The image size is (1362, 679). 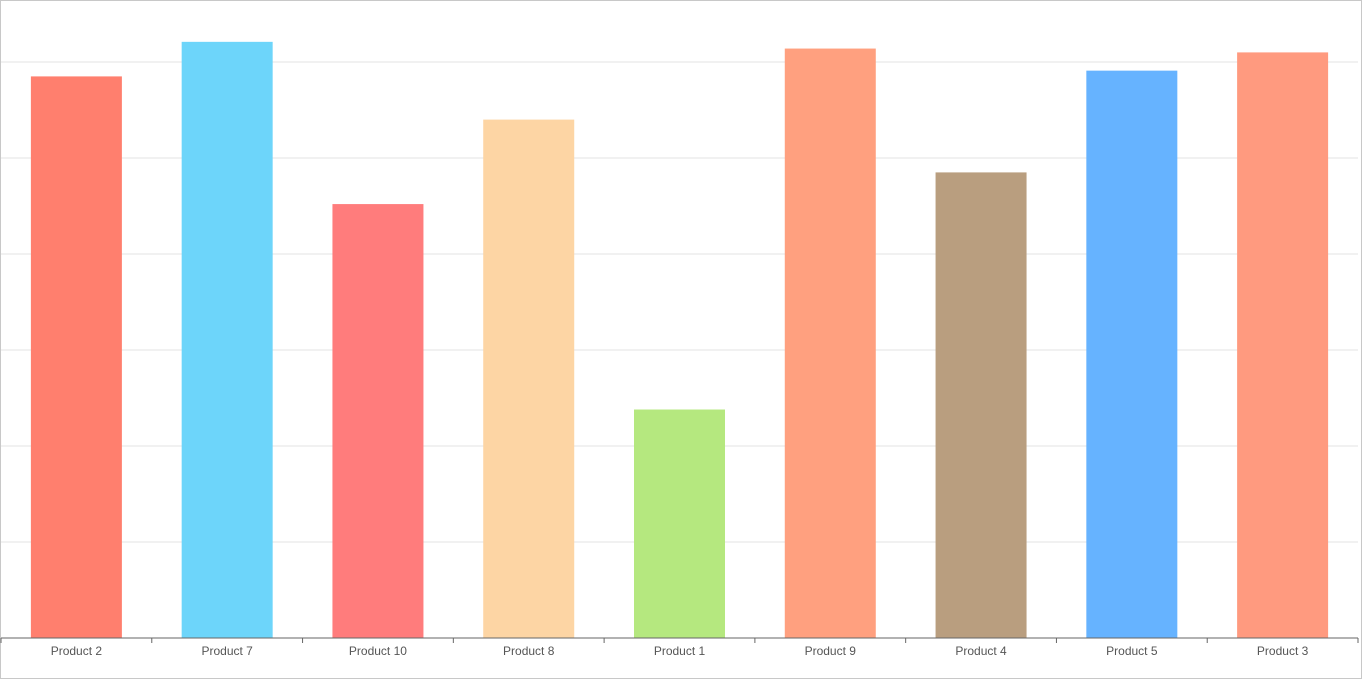 What do you see at coordinates (981, 651) in the screenshot?
I see `x-tick-label: Product 4` at bounding box center [981, 651].